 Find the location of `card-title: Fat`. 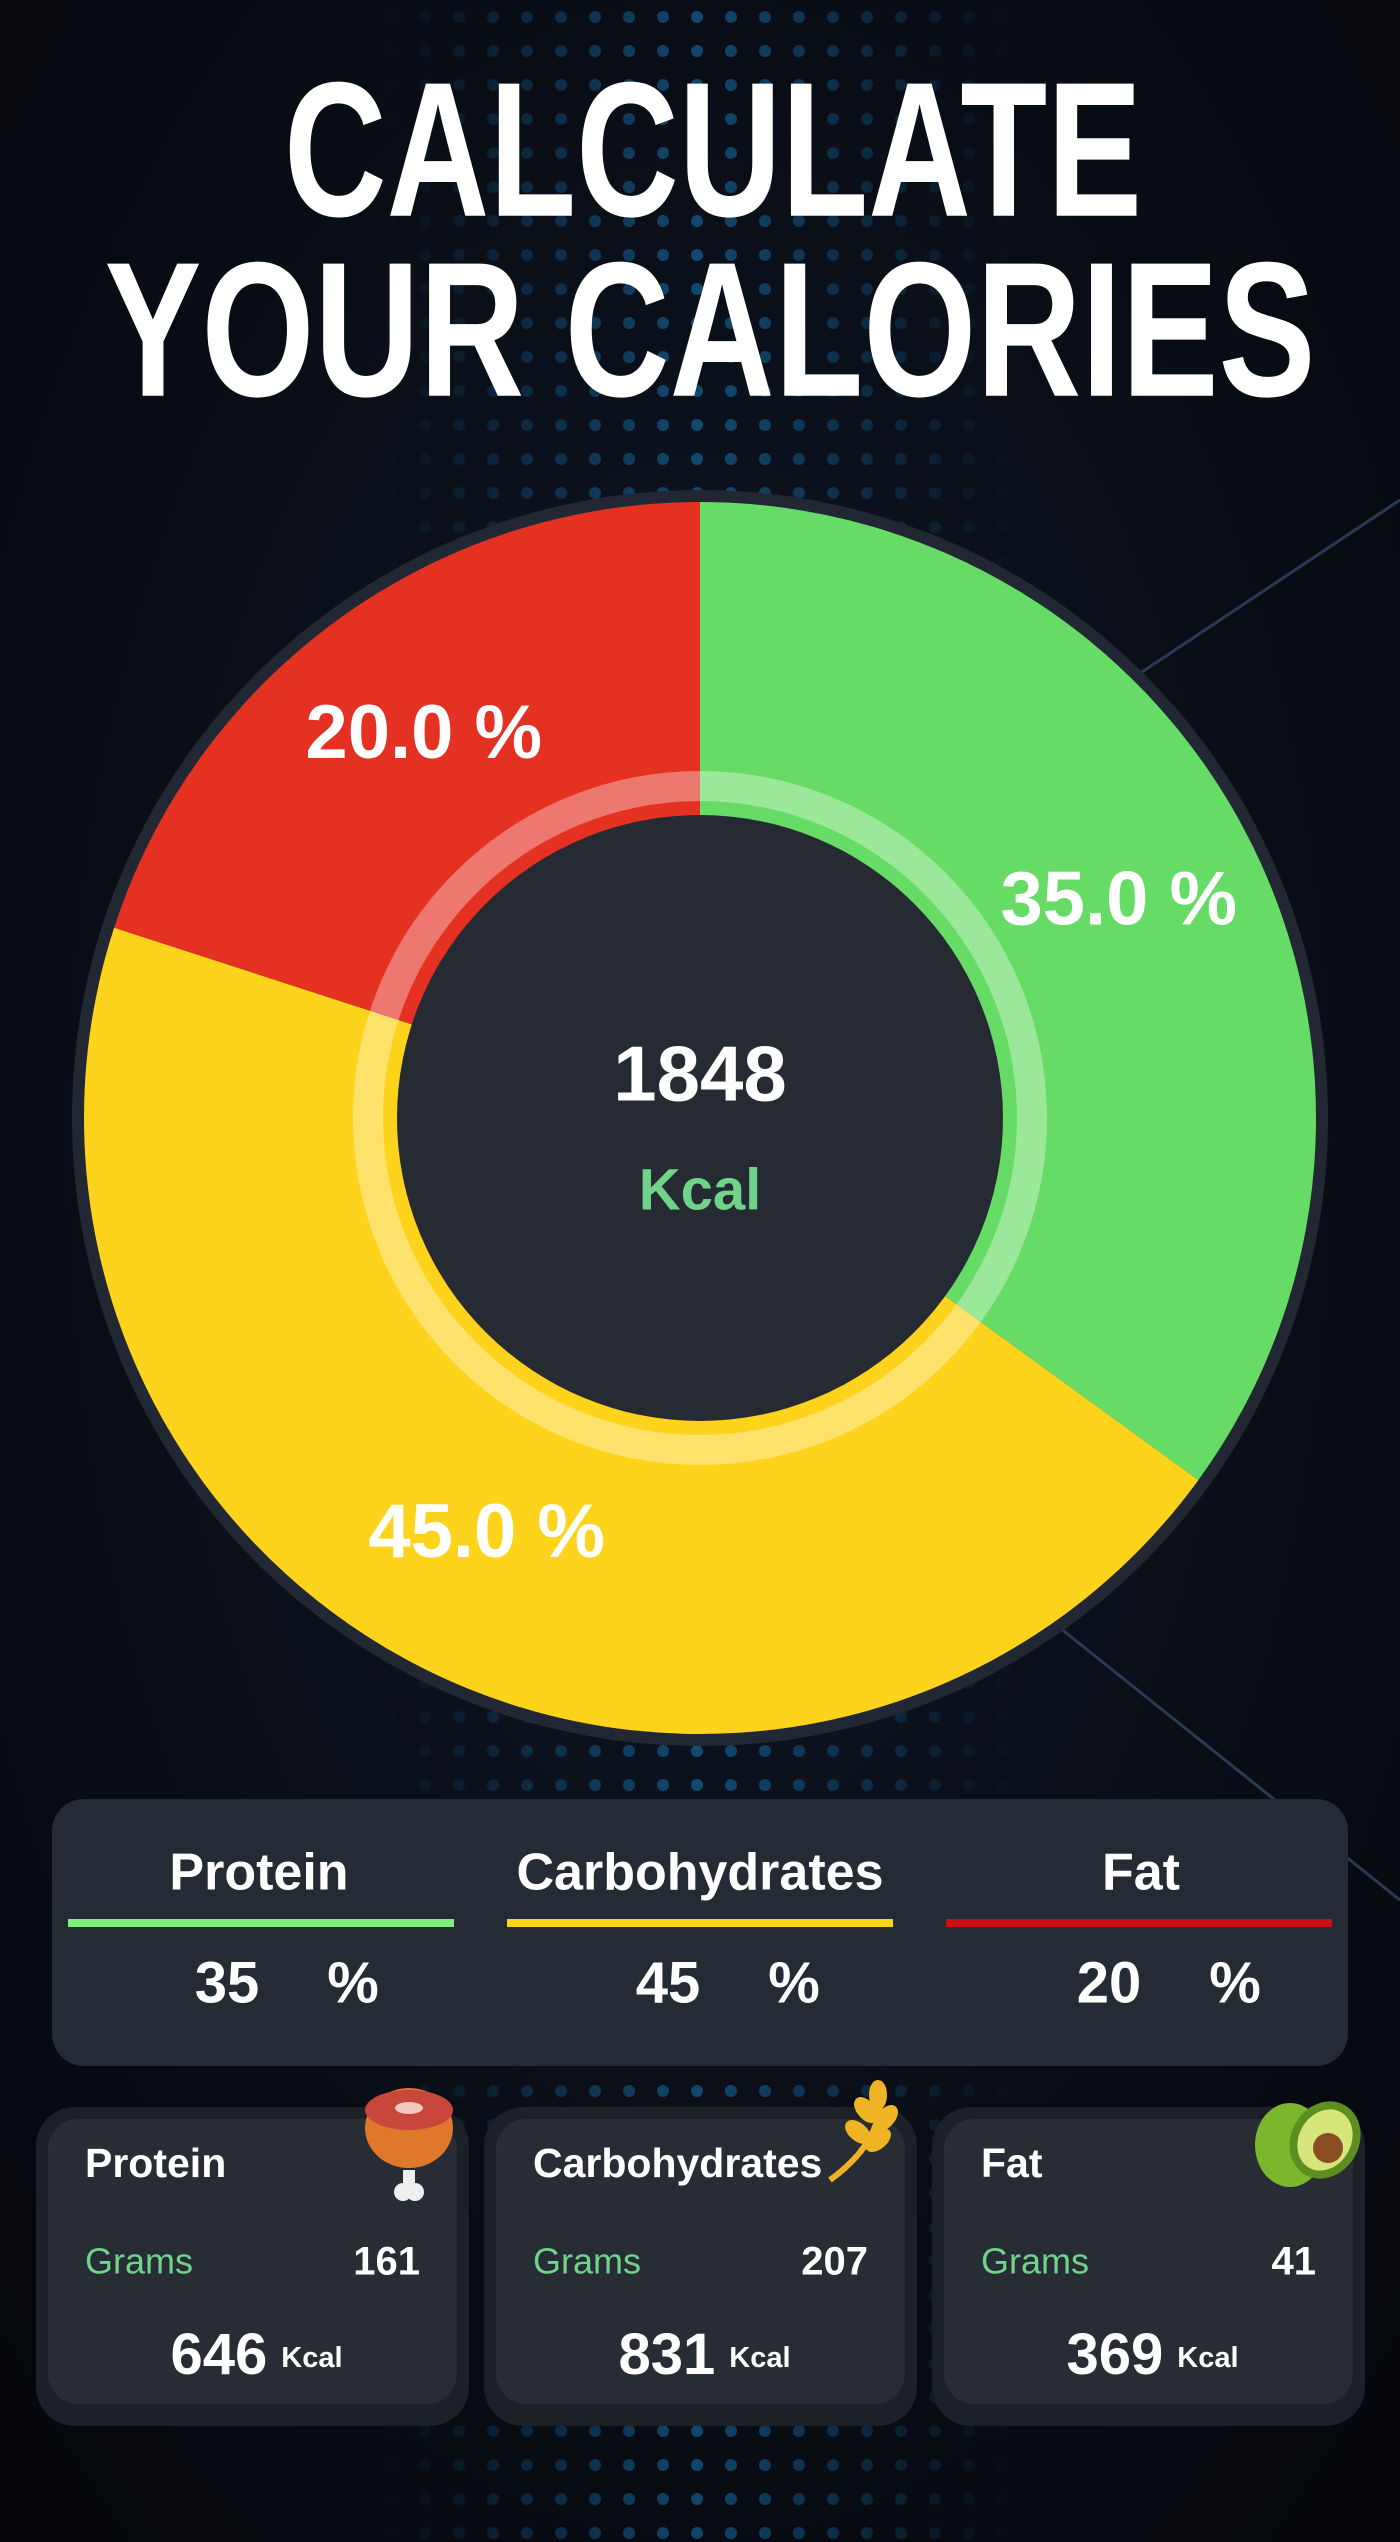

card-title: Fat is located at coordinates (1012, 2163).